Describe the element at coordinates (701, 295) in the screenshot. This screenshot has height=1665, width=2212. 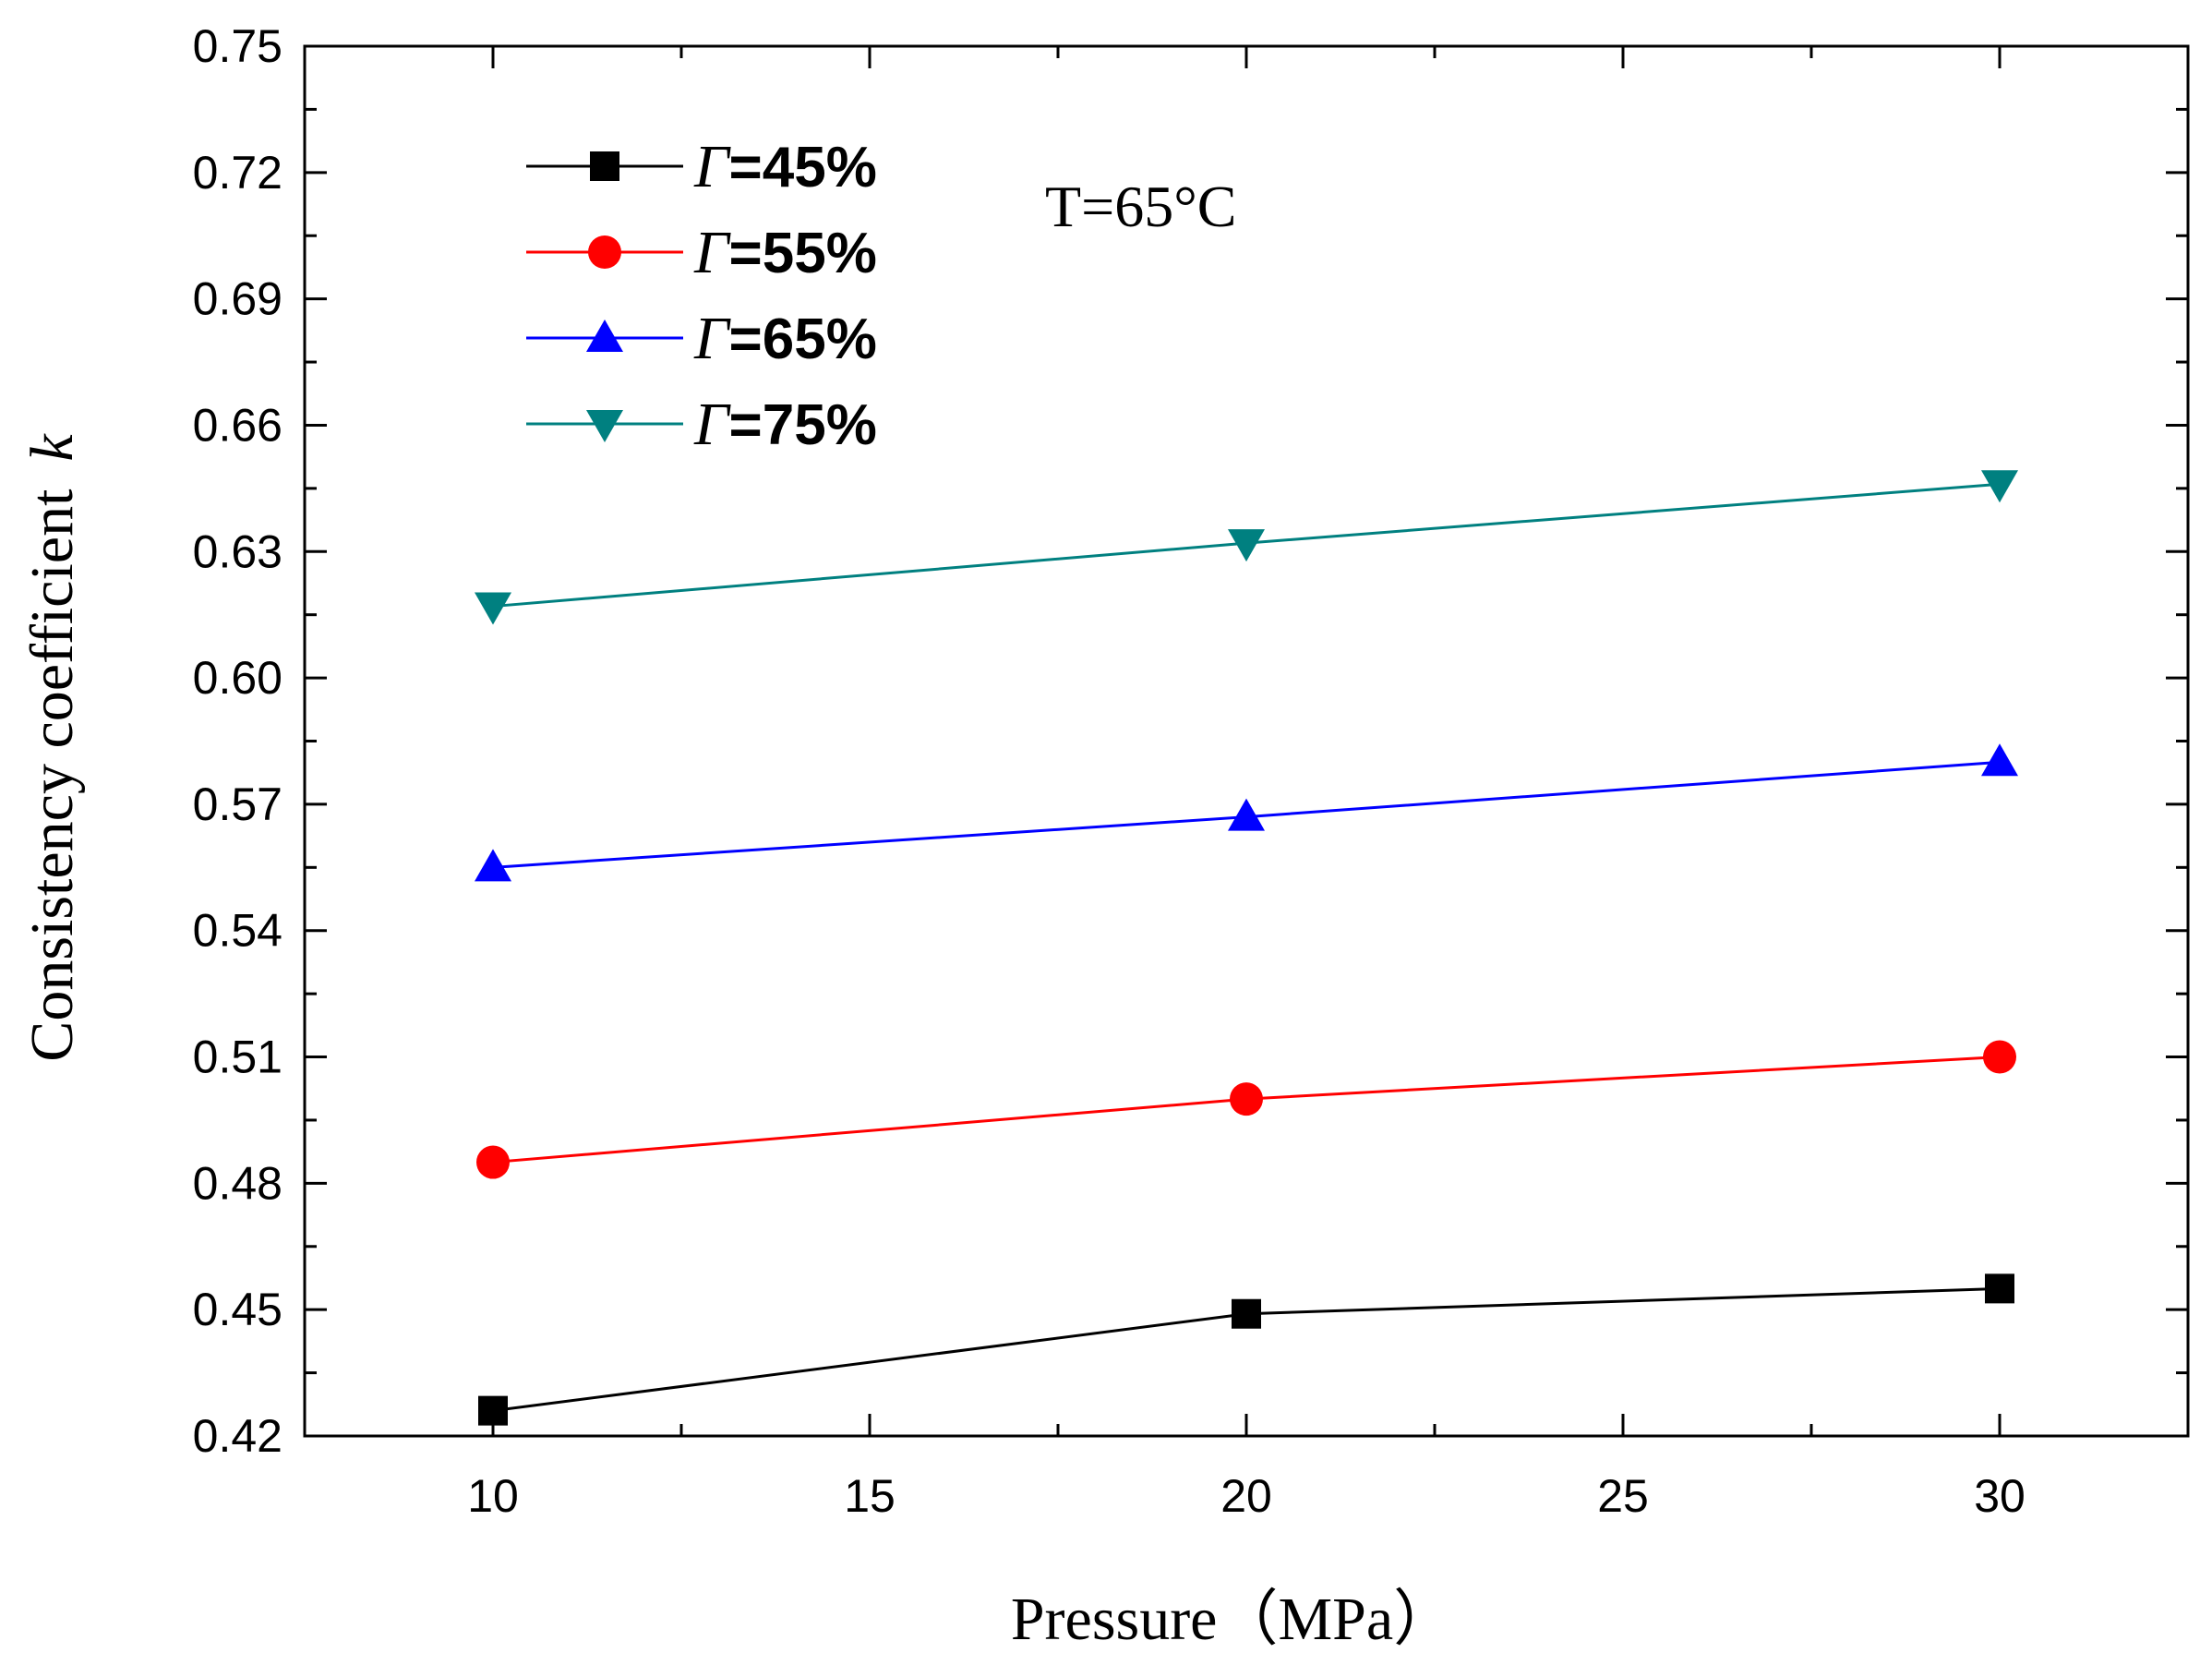
I see `legend: Γ=45%Γ=55%Γ=65%Γ=75%` at that location.